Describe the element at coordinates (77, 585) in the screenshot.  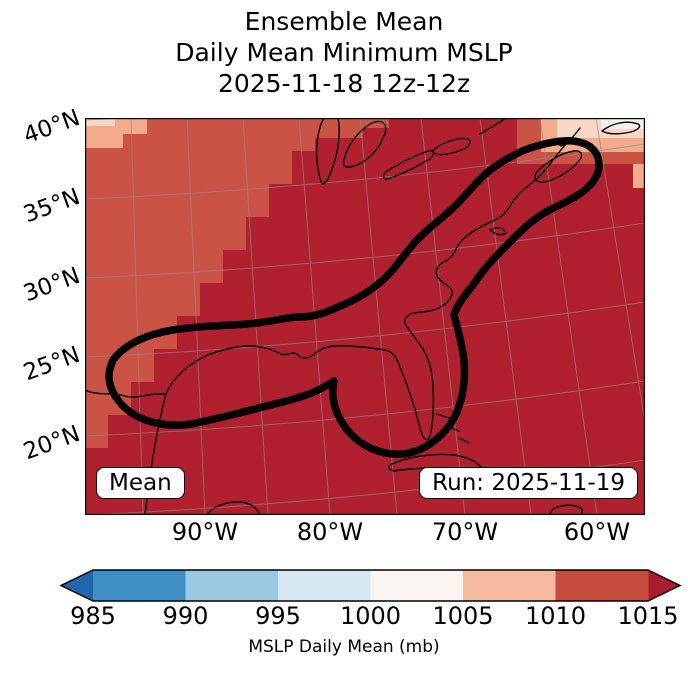
I see `colorbar-under-arrow` at that location.